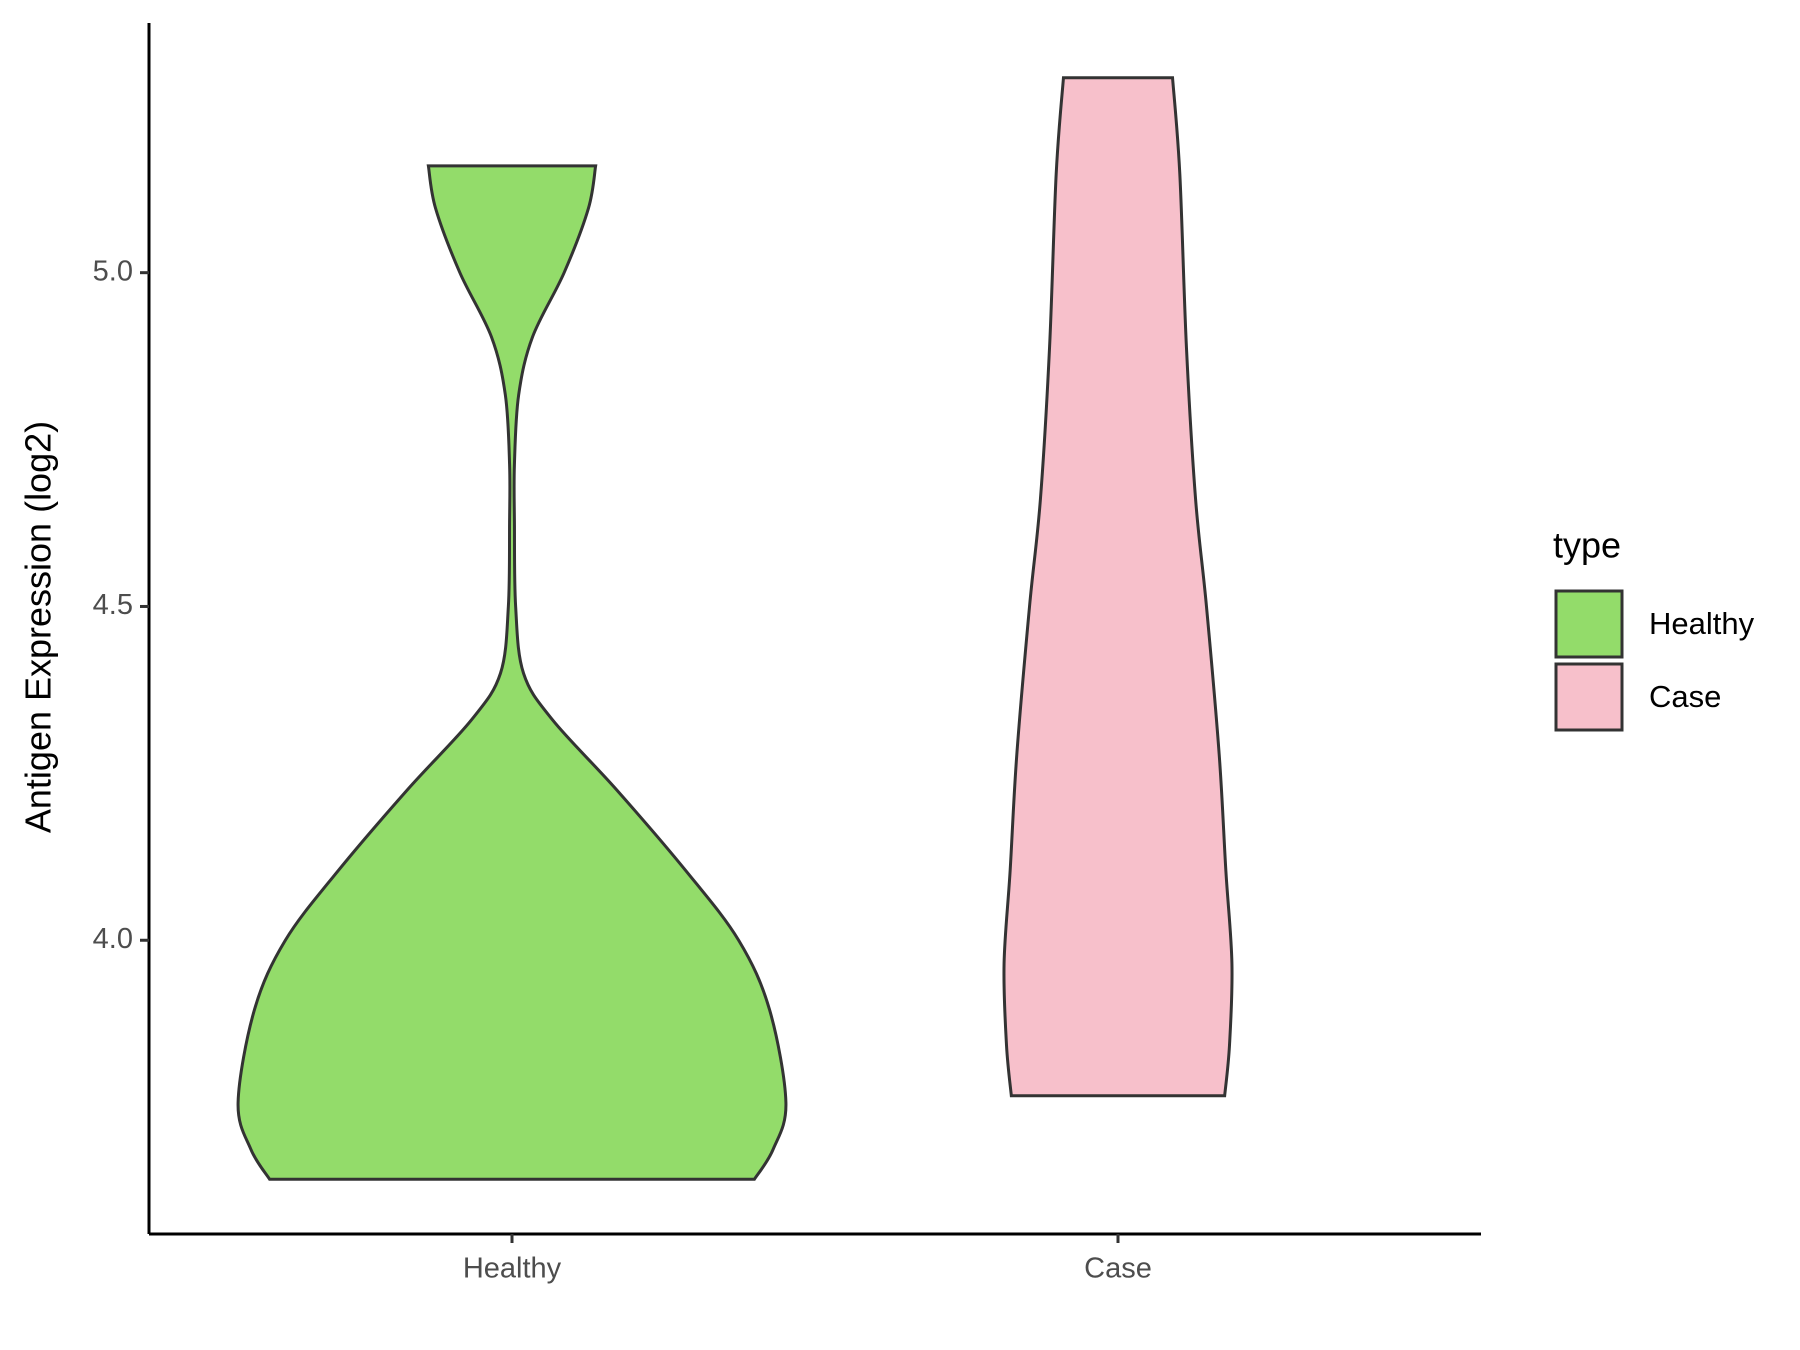  I want to click on y-tick-label: 4.5, so click(113, 605).